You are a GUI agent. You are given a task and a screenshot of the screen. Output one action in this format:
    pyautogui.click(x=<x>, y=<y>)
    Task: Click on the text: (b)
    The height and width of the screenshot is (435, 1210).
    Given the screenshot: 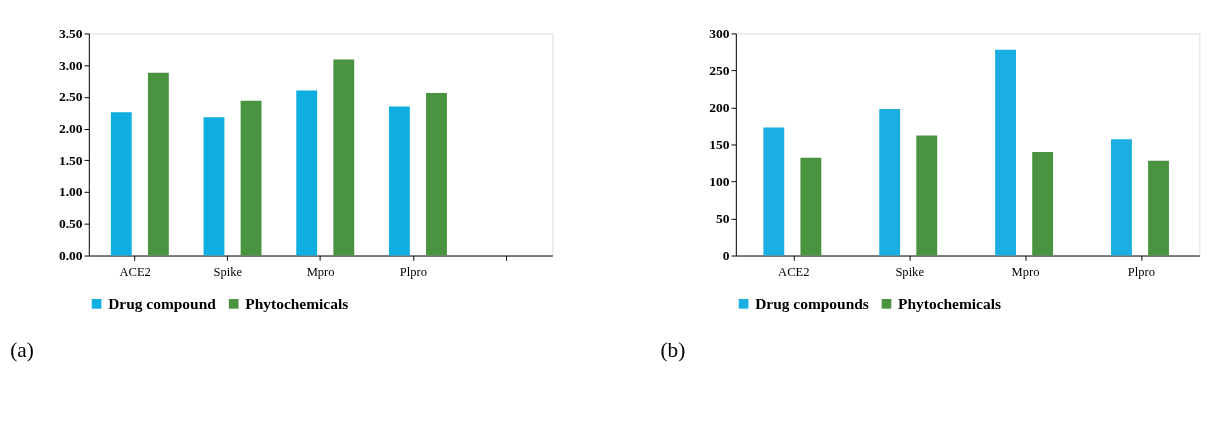 What is the action you would take?
    pyautogui.click(x=673, y=349)
    